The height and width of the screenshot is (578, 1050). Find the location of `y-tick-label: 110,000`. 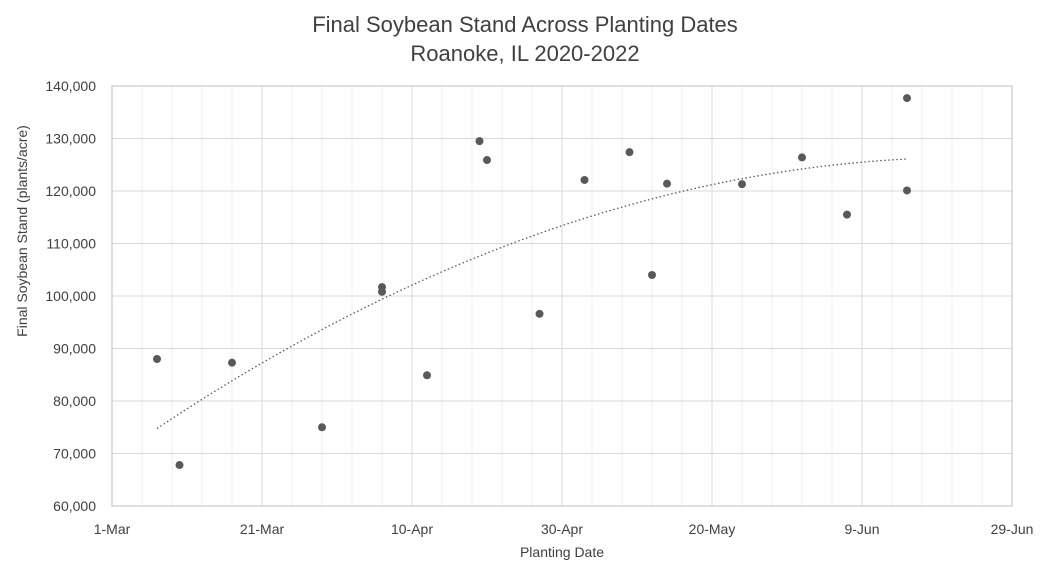

y-tick-label: 110,000 is located at coordinates (71, 244).